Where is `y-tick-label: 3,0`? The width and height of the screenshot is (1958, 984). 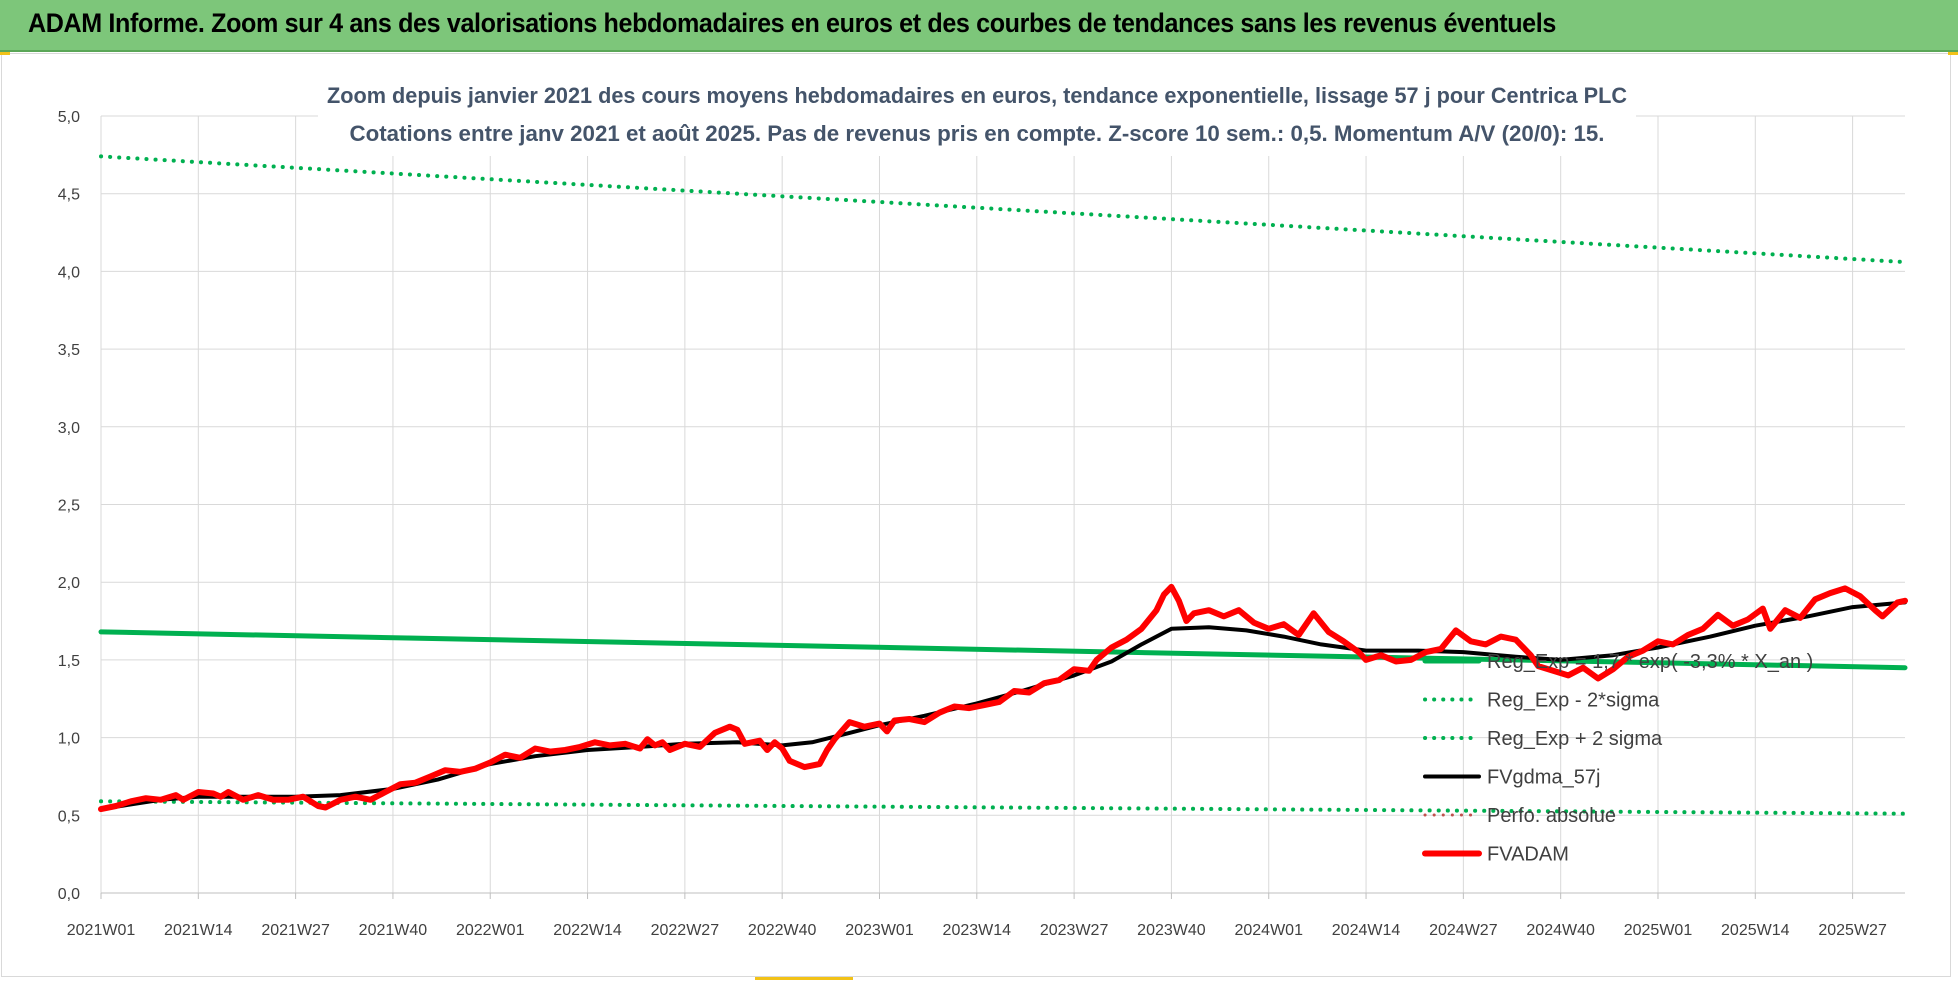
y-tick-label: 3,0 is located at coordinates (69, 428).